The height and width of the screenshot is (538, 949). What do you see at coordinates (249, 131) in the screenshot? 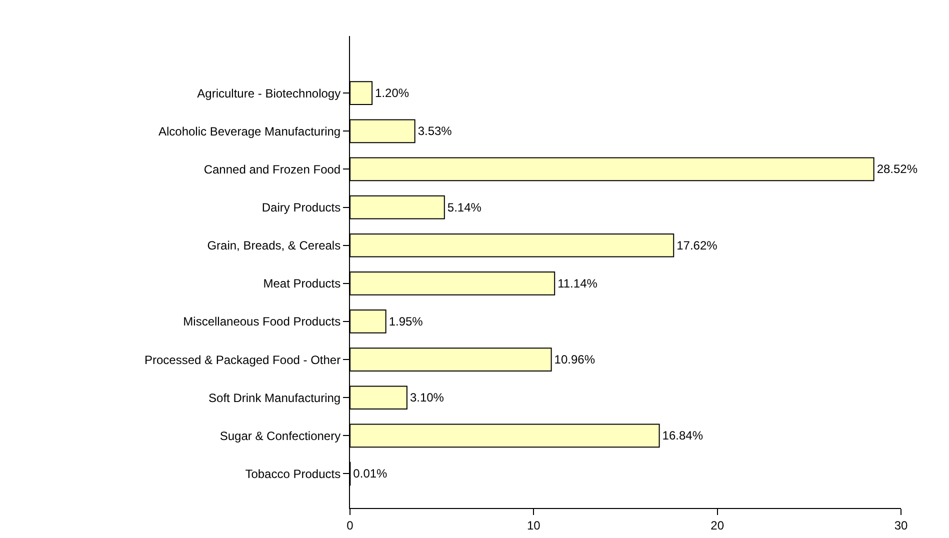
I see `y-tick-label: Alcoholic Beverage Manufacturing` at bounding box center [249, 131].